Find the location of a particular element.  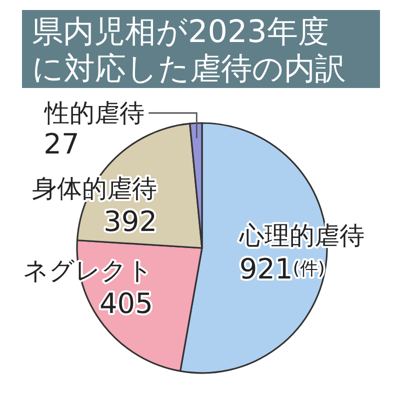

slice-label: 性的虐待 is located at coordinates (94, 113).